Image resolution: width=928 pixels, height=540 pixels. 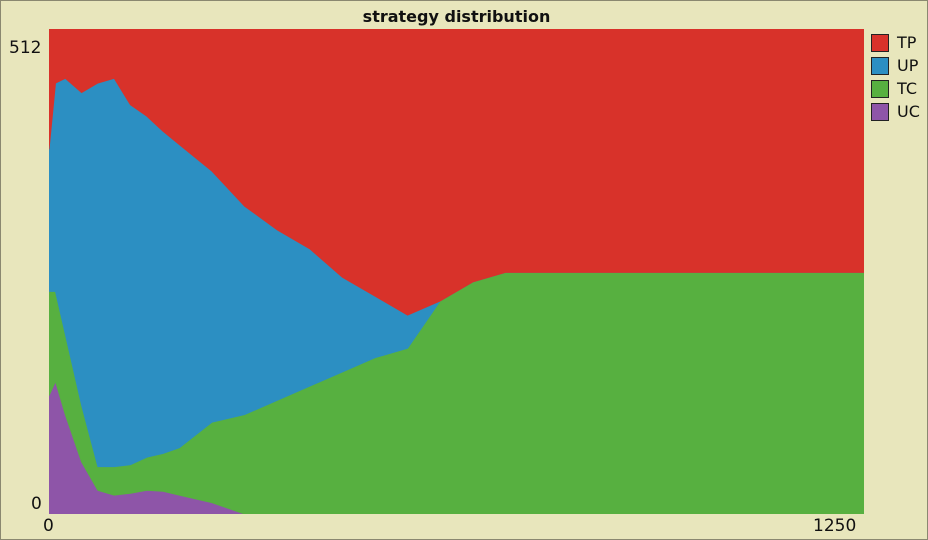 What do you see at coordinates (907, 42) in the screenshot?
I see `legend-label: TP` at bounding box center [907, 42].